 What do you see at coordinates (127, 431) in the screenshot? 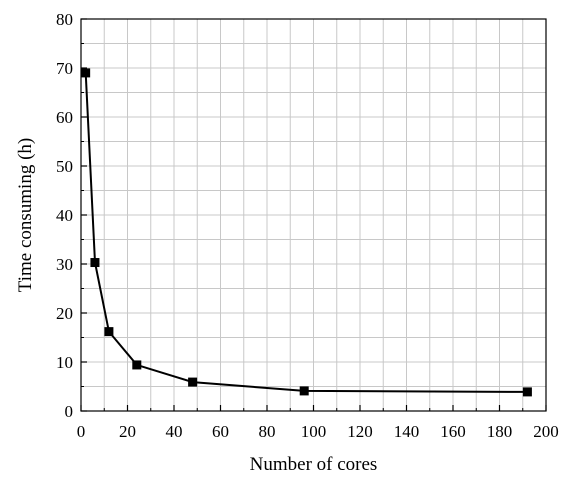
I see `x-tick-label: 20` at bounding box center [127, 431].